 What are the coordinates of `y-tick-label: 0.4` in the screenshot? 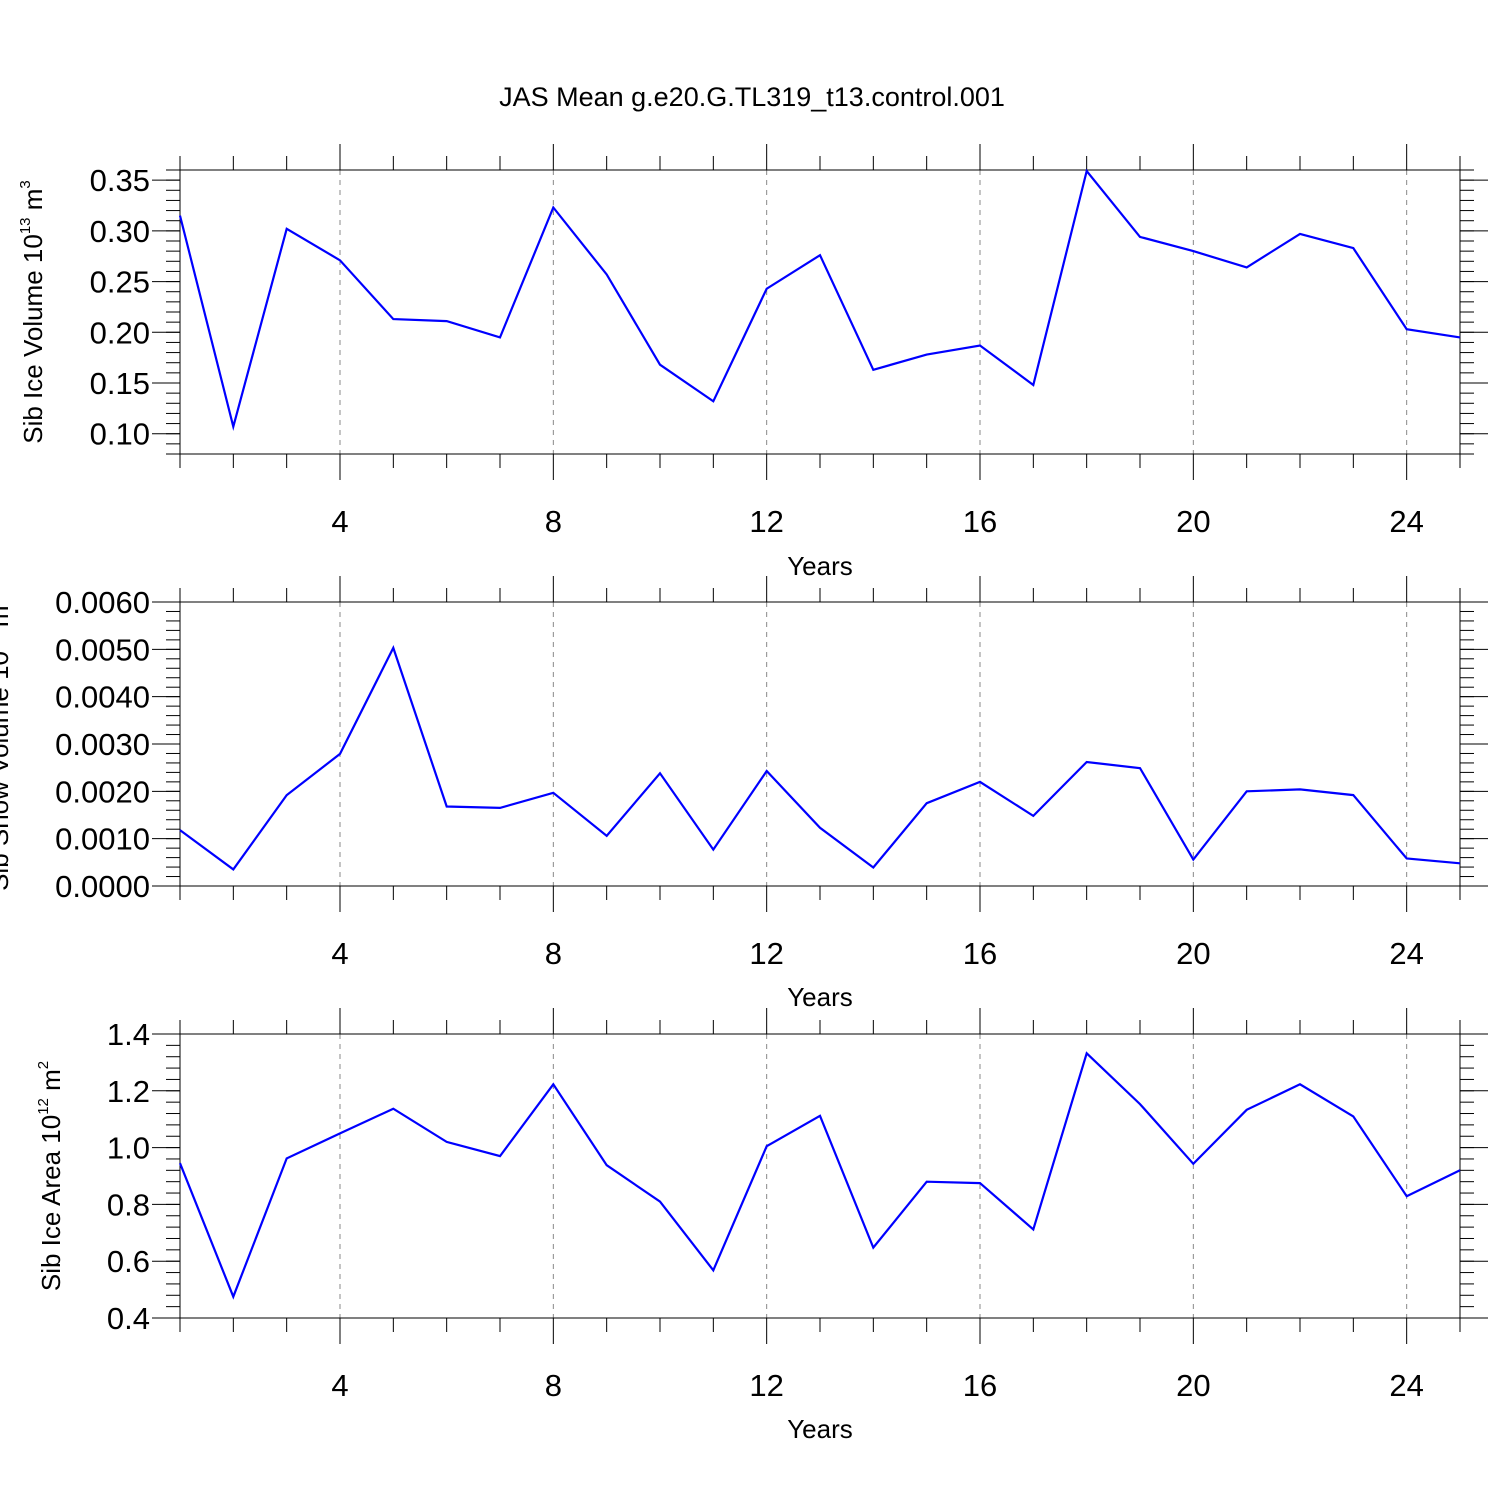 It's located at (128, 1318).